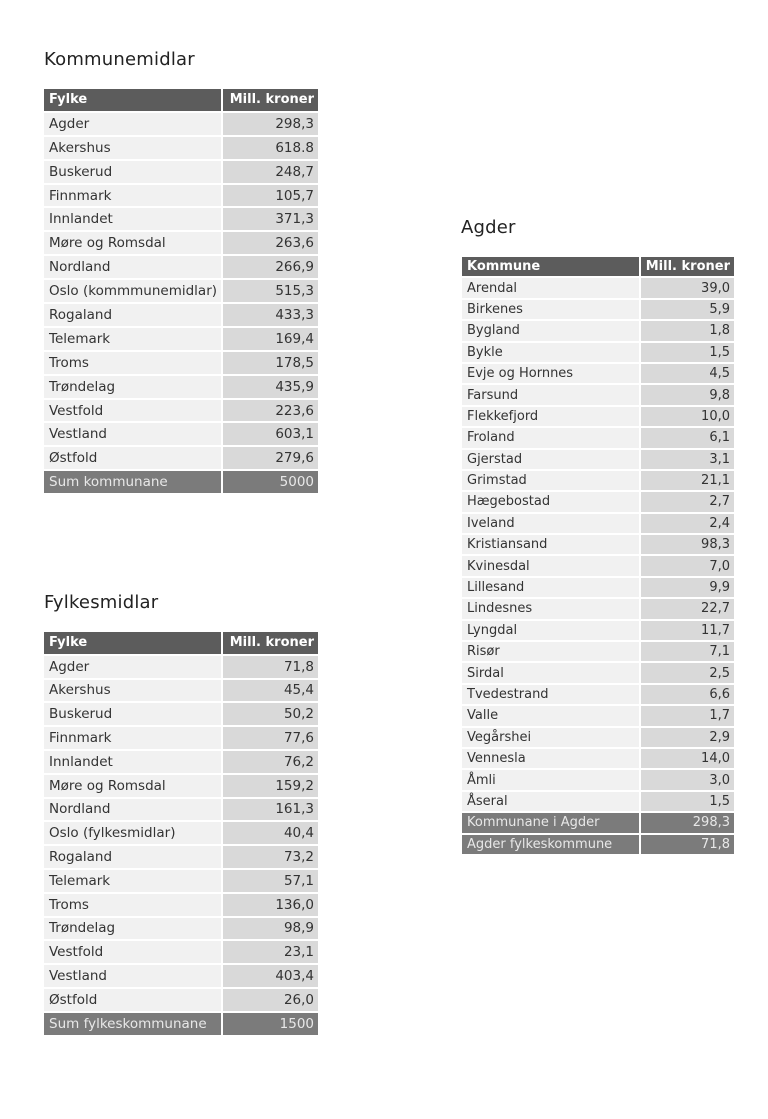 Image resolution: width=768 pixels, height=1119 pixels. Describe the element at coordinates (269, 904) in the screenshot. I see `row-value: 136,0` at that location.